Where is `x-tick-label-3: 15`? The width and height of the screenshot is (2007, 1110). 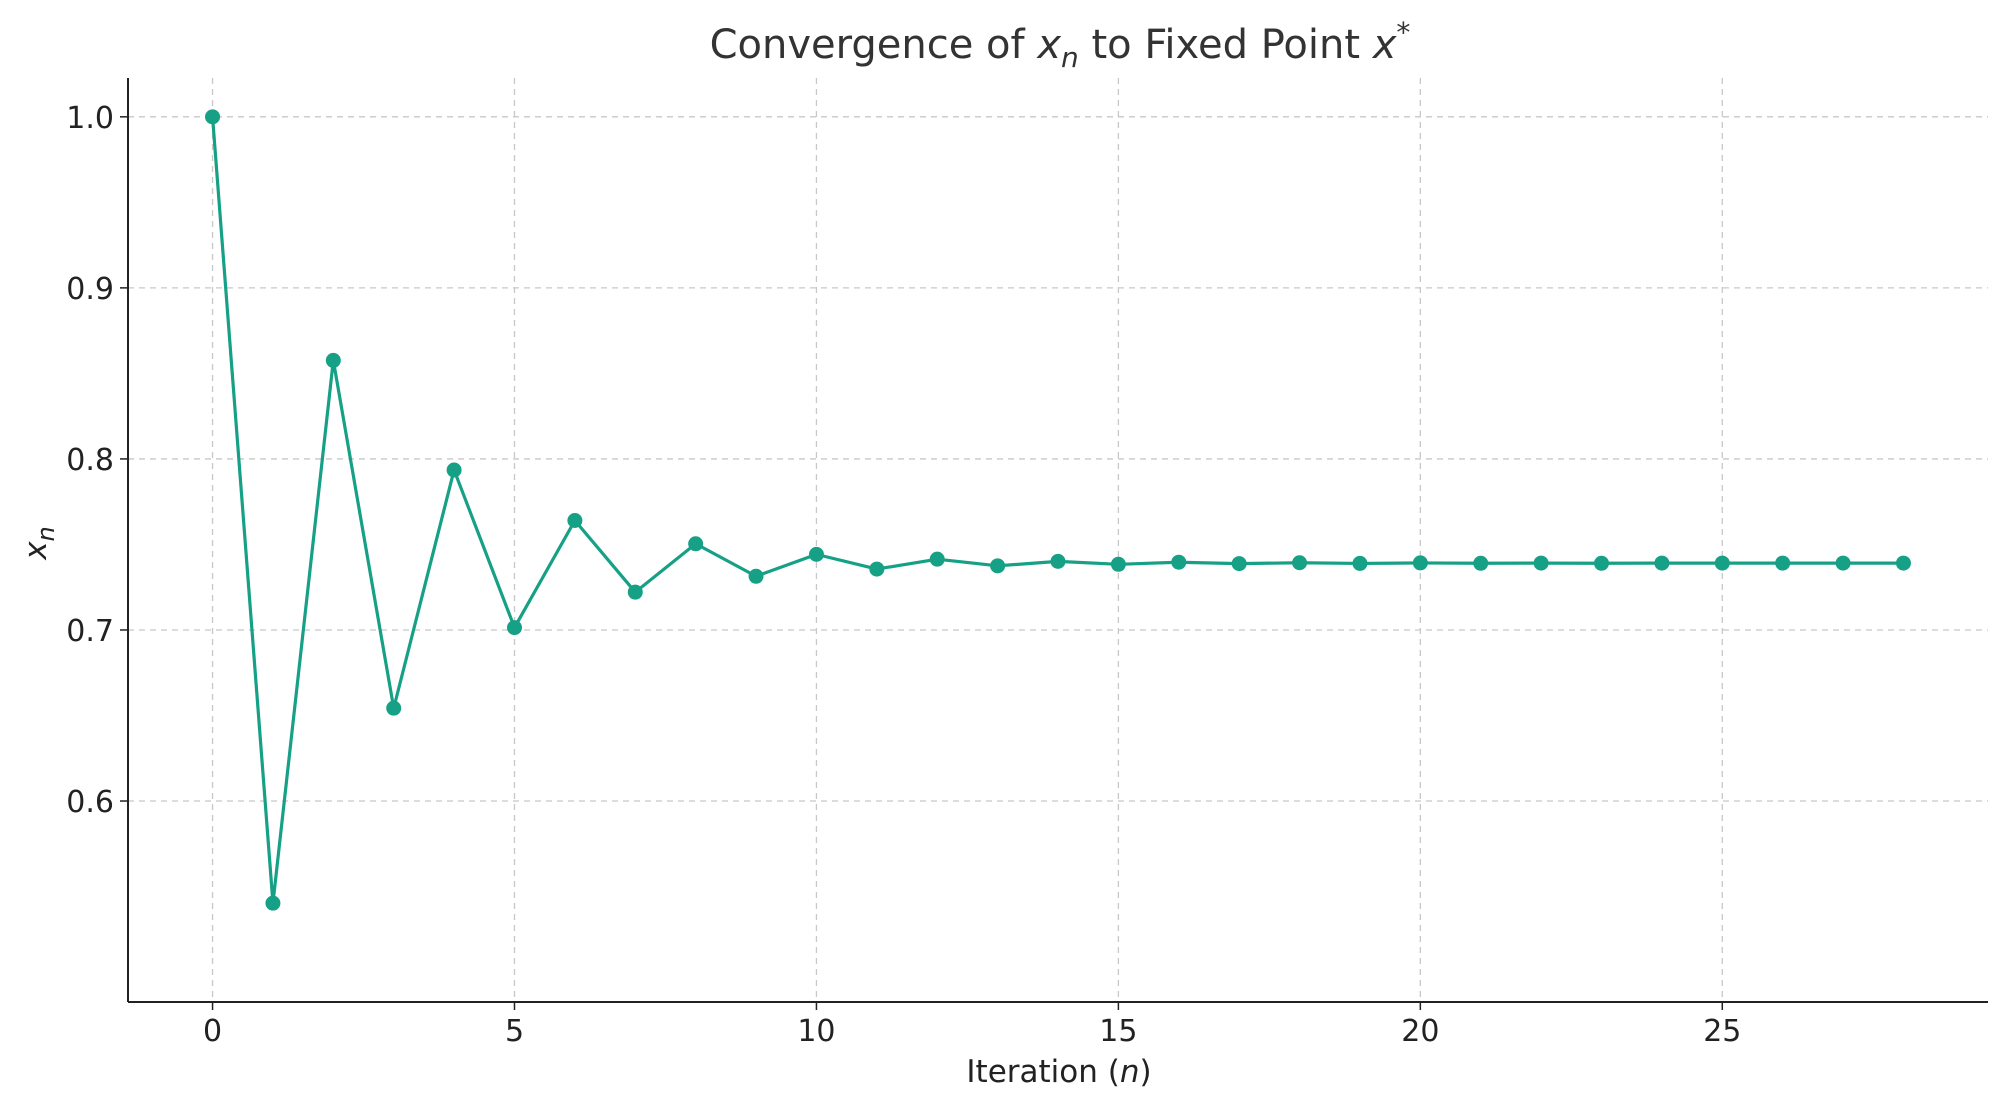 x-tick-label-3: 15 is located at coordinates (1118, 1031).